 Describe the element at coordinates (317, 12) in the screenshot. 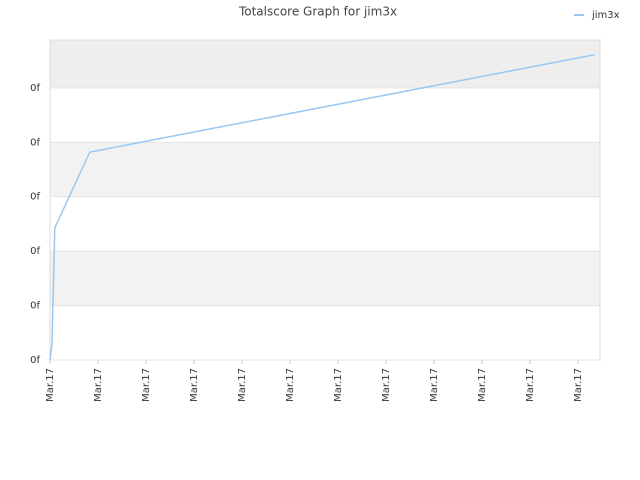

I see `chart-title: Totalscore Graph for jim3x` at that location.